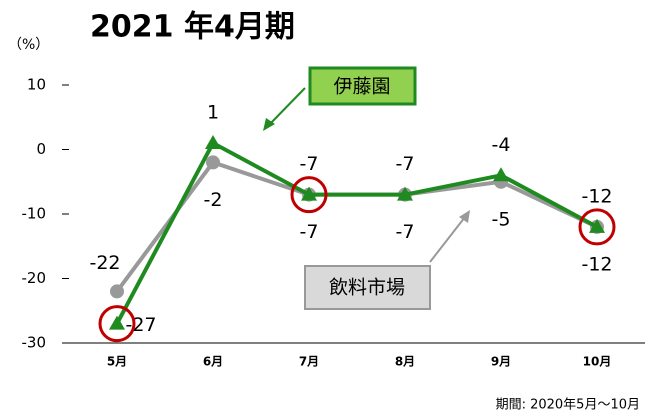 The image size is (646, 415). What do you see at coordinates (213, 200) in the screenshot?
I see `data-label: -2` at bounding box center [213, 200].